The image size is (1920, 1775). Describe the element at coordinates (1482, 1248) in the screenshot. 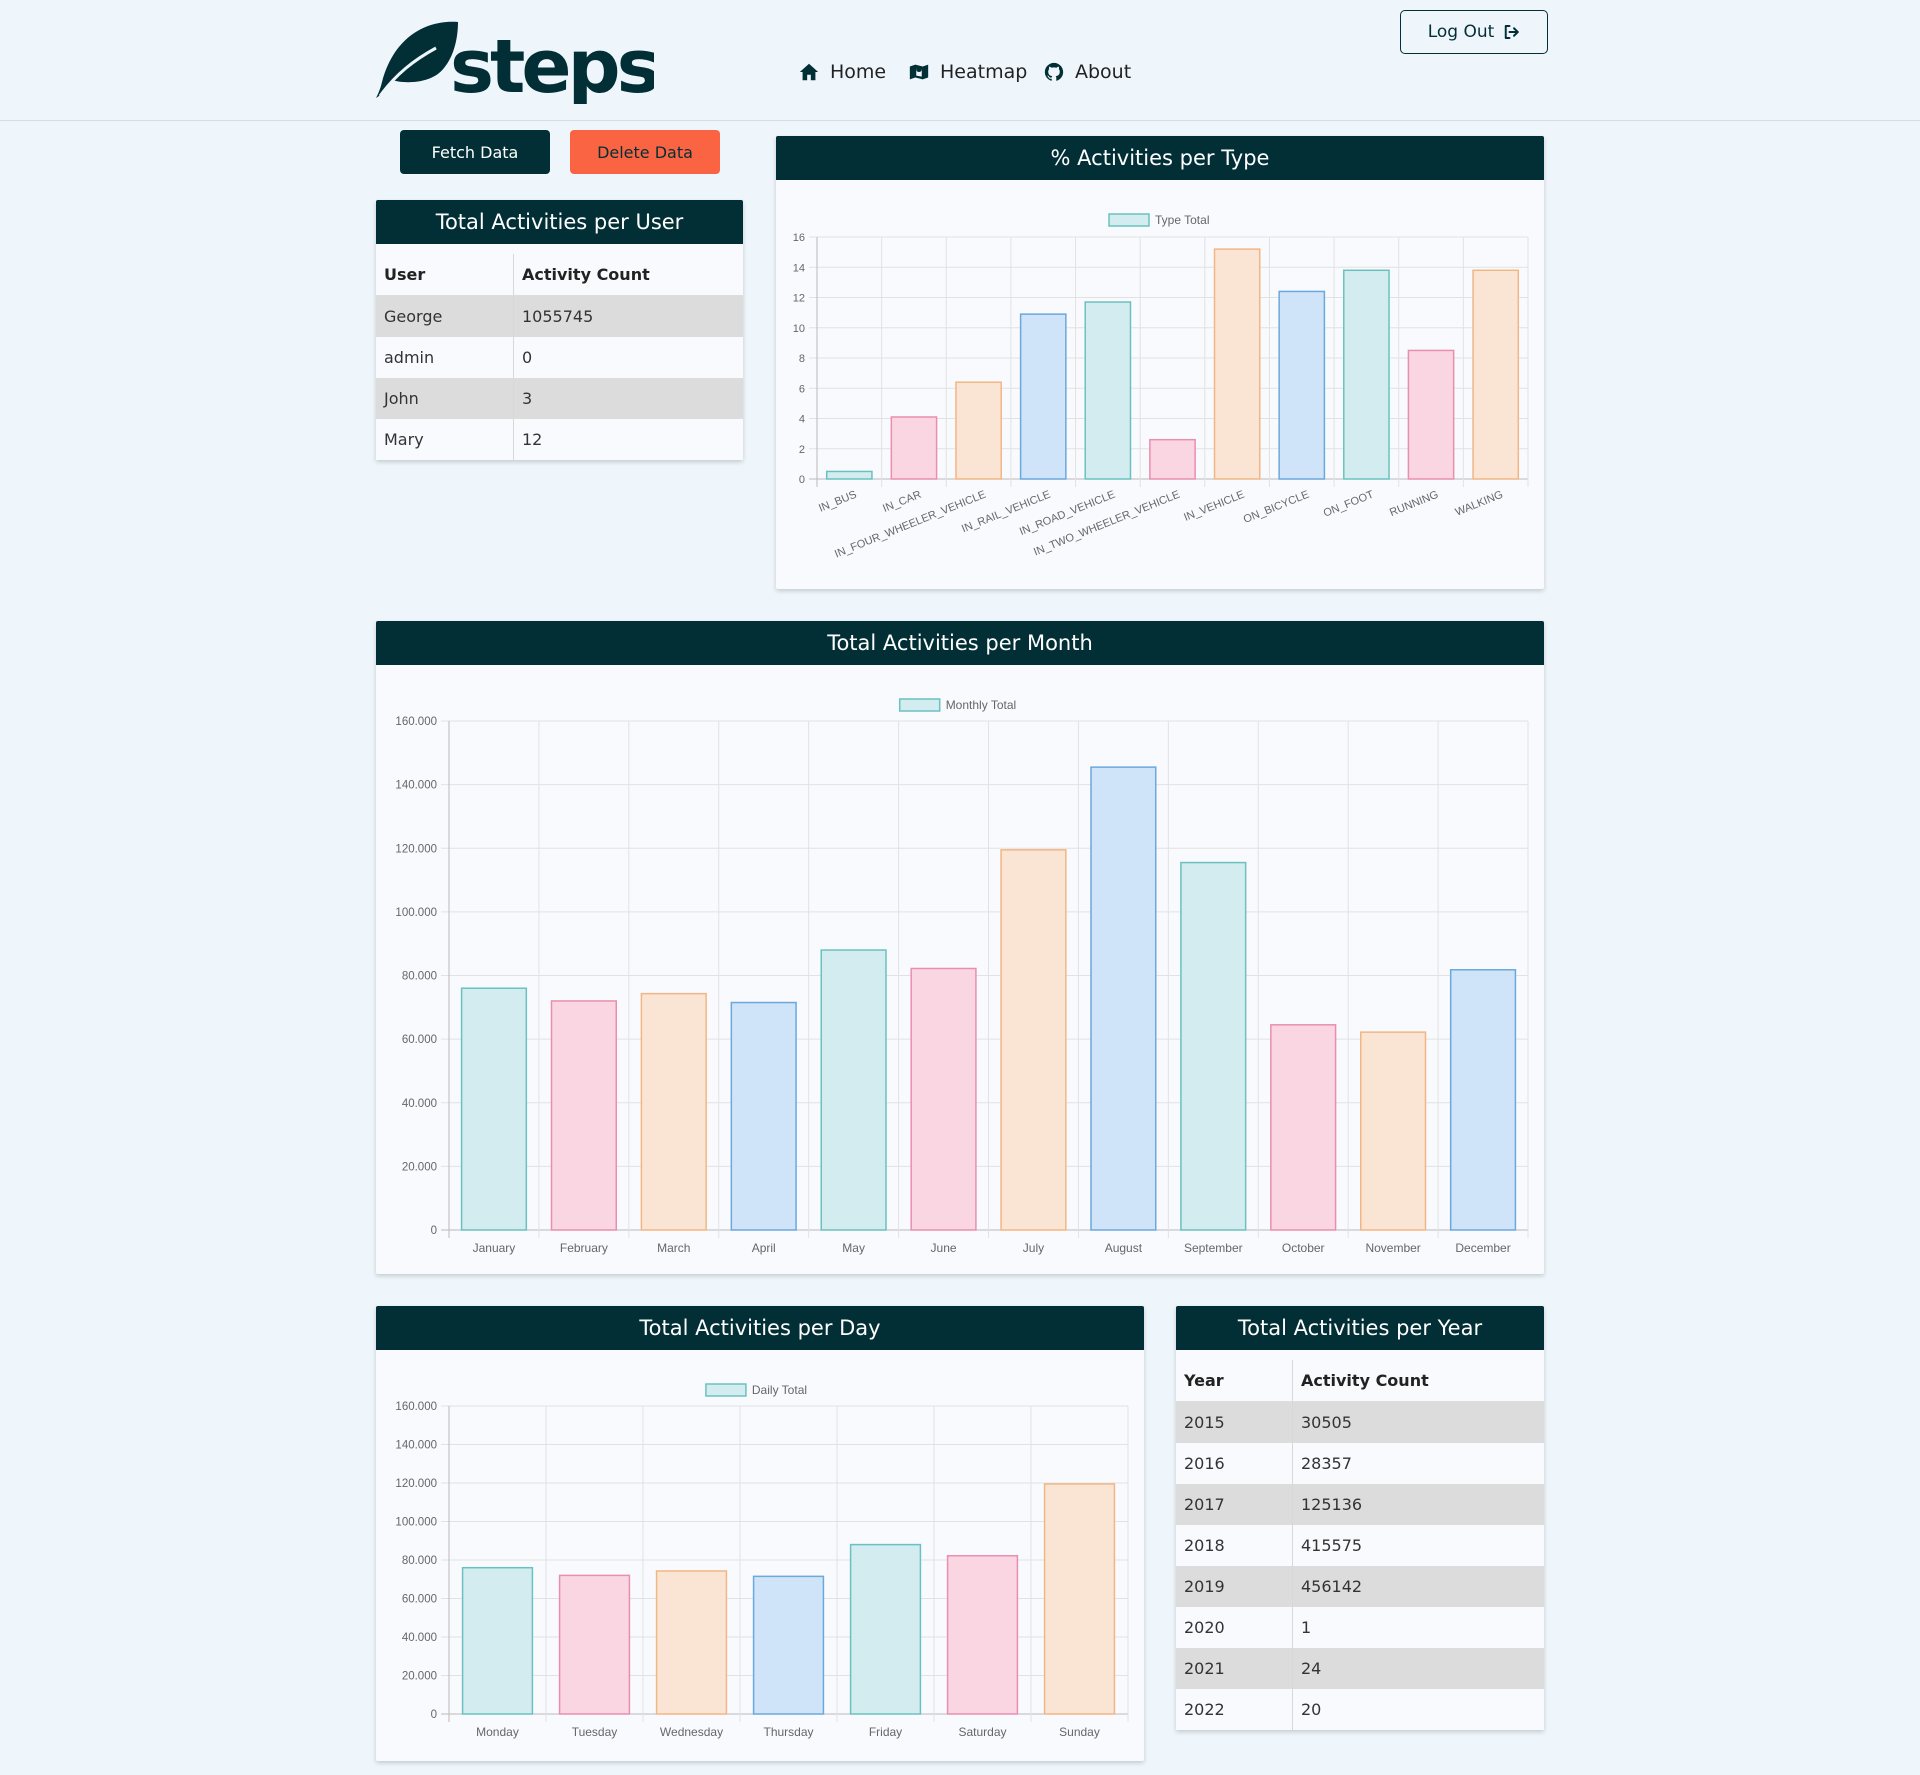

I see `x-tick-label: December` at that location.